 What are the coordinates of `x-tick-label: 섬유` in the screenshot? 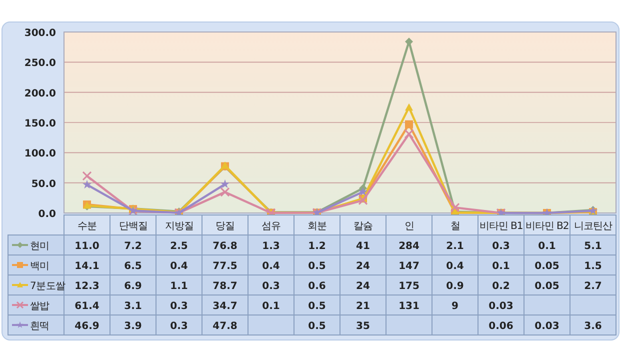 It's located at (271, 226).